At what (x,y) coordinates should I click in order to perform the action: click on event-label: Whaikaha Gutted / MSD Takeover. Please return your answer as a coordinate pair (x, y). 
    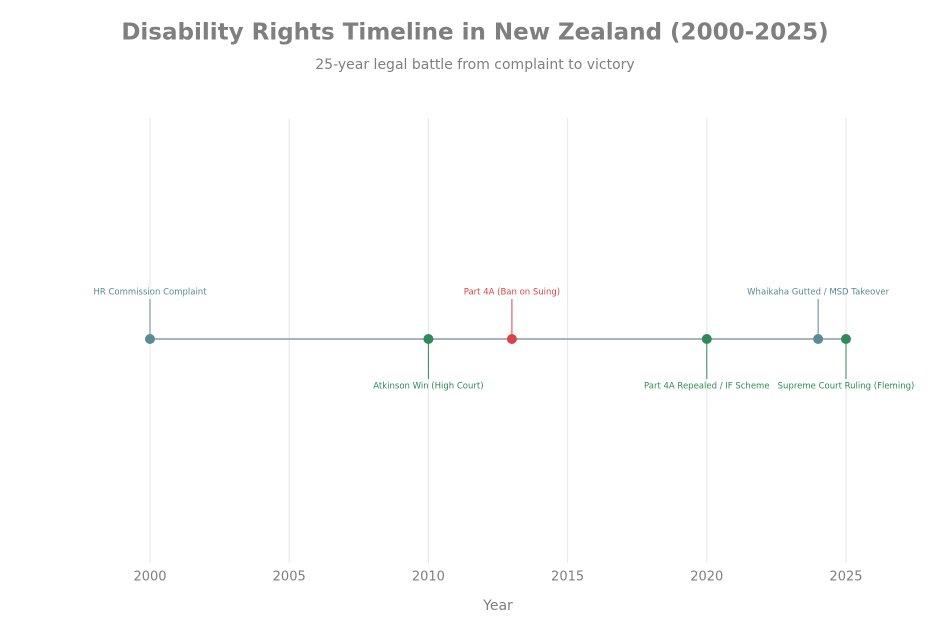
    Looking at the image, I should click on (818, 293).